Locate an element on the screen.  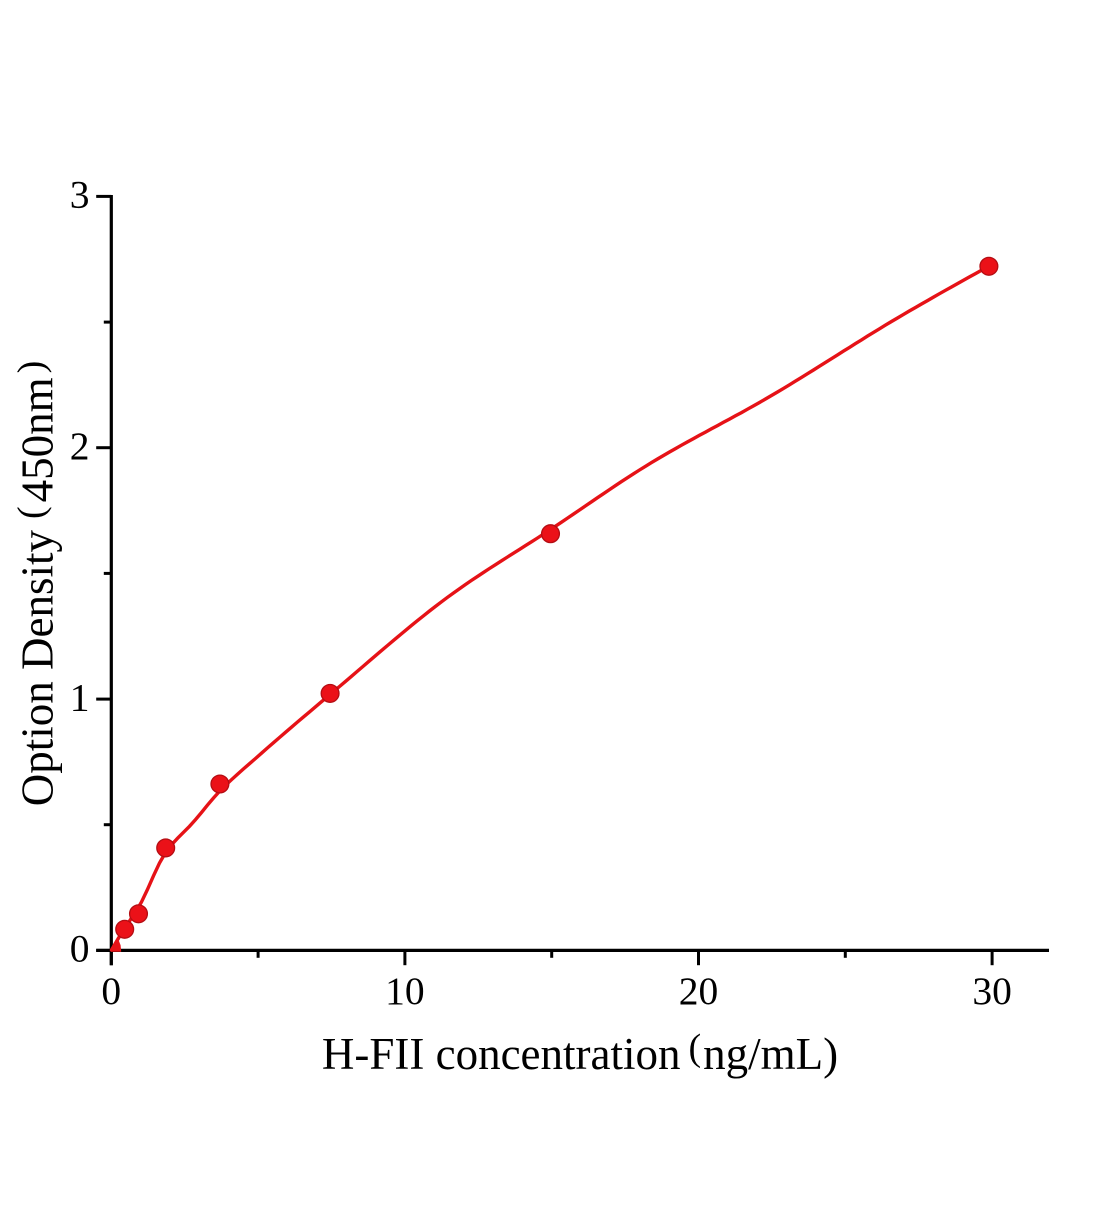
svg-text: 1 is located at coordinates (80, 697).